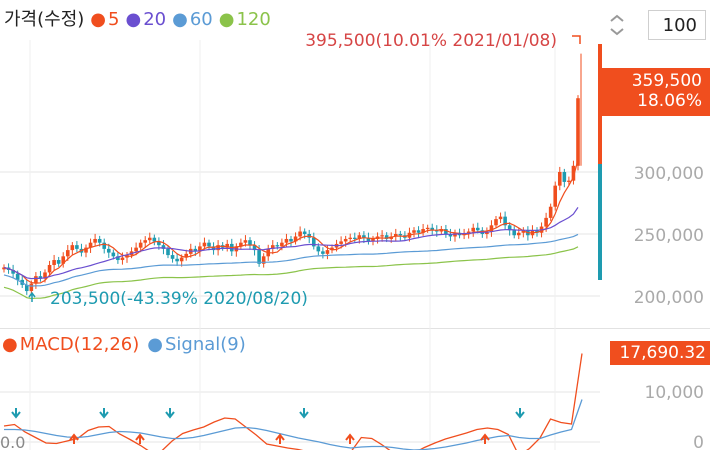 This screenshot has width=710, height=450. I want to click on macd-value-badge: 17,690.32, so click(660, 353).